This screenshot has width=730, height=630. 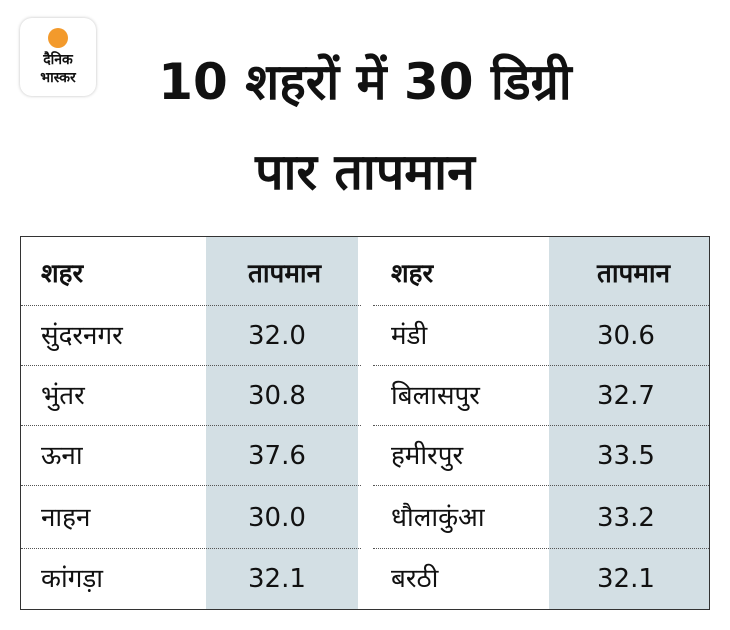 What do you see at coordinates (282, 423) in the screenshot?
I see `shaded-column-left` at bounding box center [282, 423].